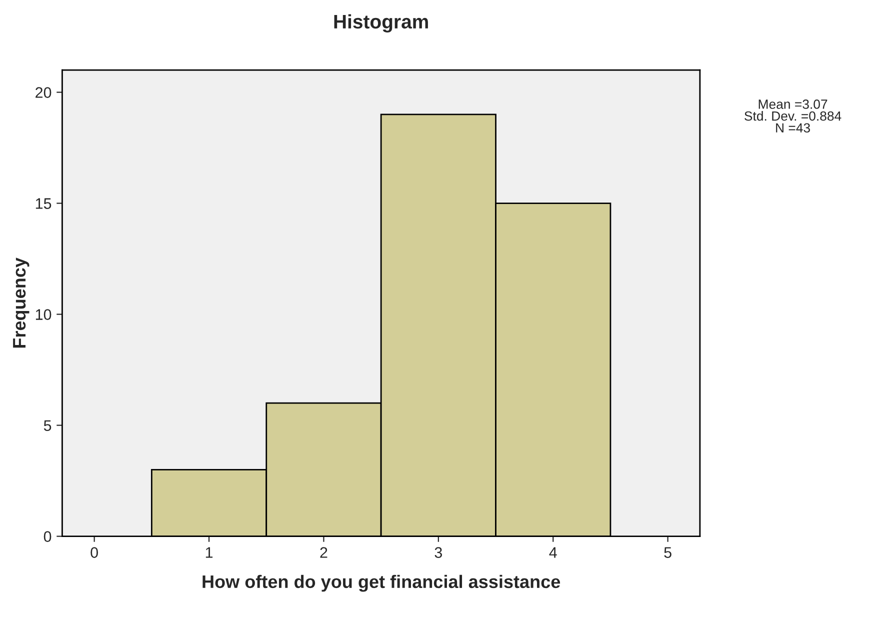 The height and width of the screenshot is (620, 876). Describe the element at coordinates (793, 116) in the screenshot. I see `text: Mean =3.07 Std. Dev. =0.884 N =43` at that location.